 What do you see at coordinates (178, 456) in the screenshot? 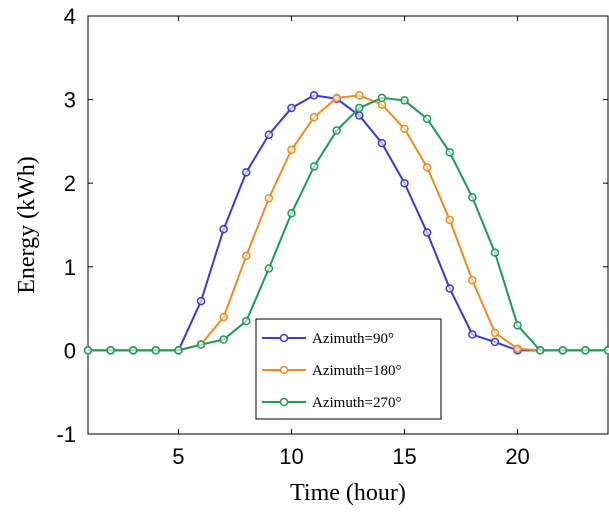
I see `x-tick-label: 5` at bounding box center [178, 456].